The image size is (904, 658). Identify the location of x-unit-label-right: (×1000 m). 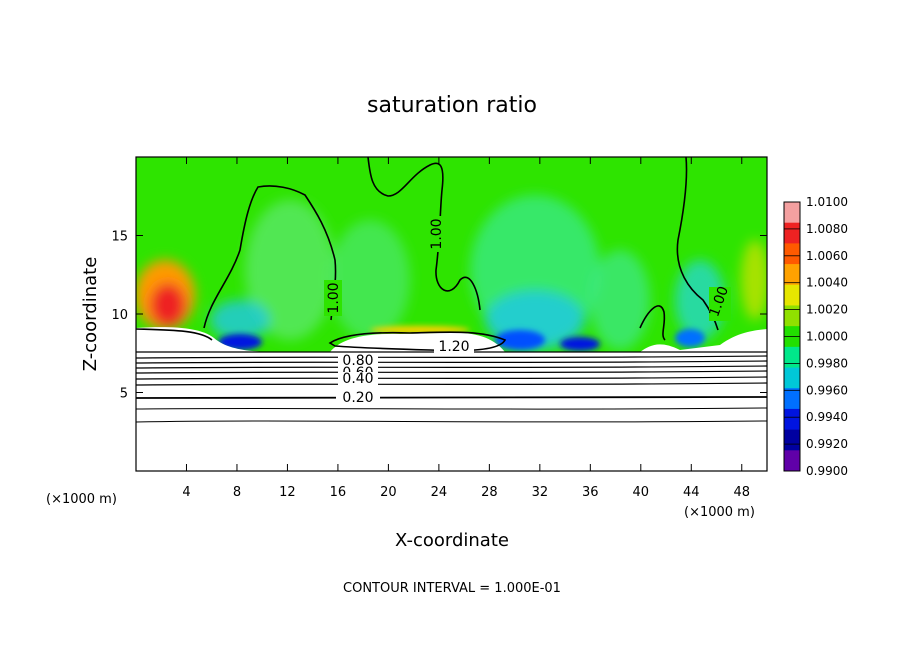
(719, 512).